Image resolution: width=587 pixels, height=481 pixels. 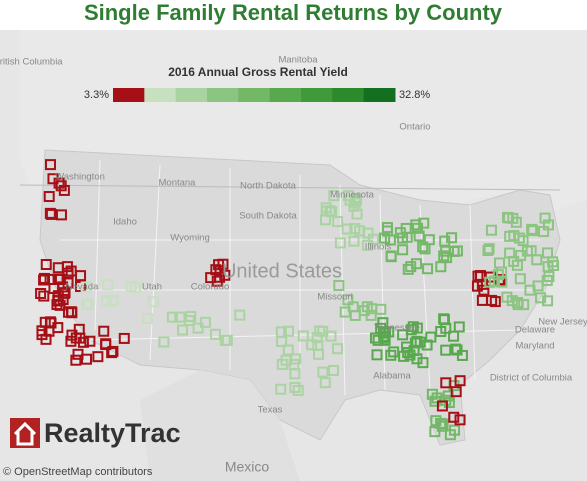 What do you see at coordinates (178, 183) in the screenshot?
I see `place-label: Montana` at bounding box center [178, 183].